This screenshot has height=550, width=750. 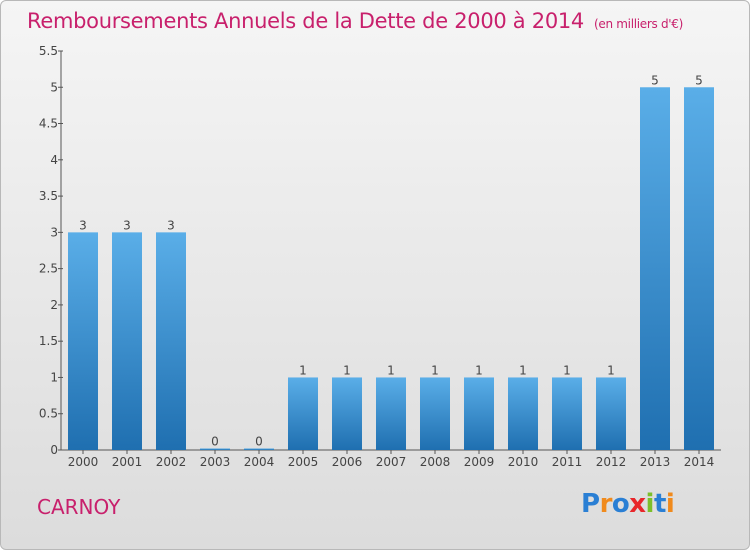 I want to click on x-tick-label: 2013, so click(x=655, y=462).